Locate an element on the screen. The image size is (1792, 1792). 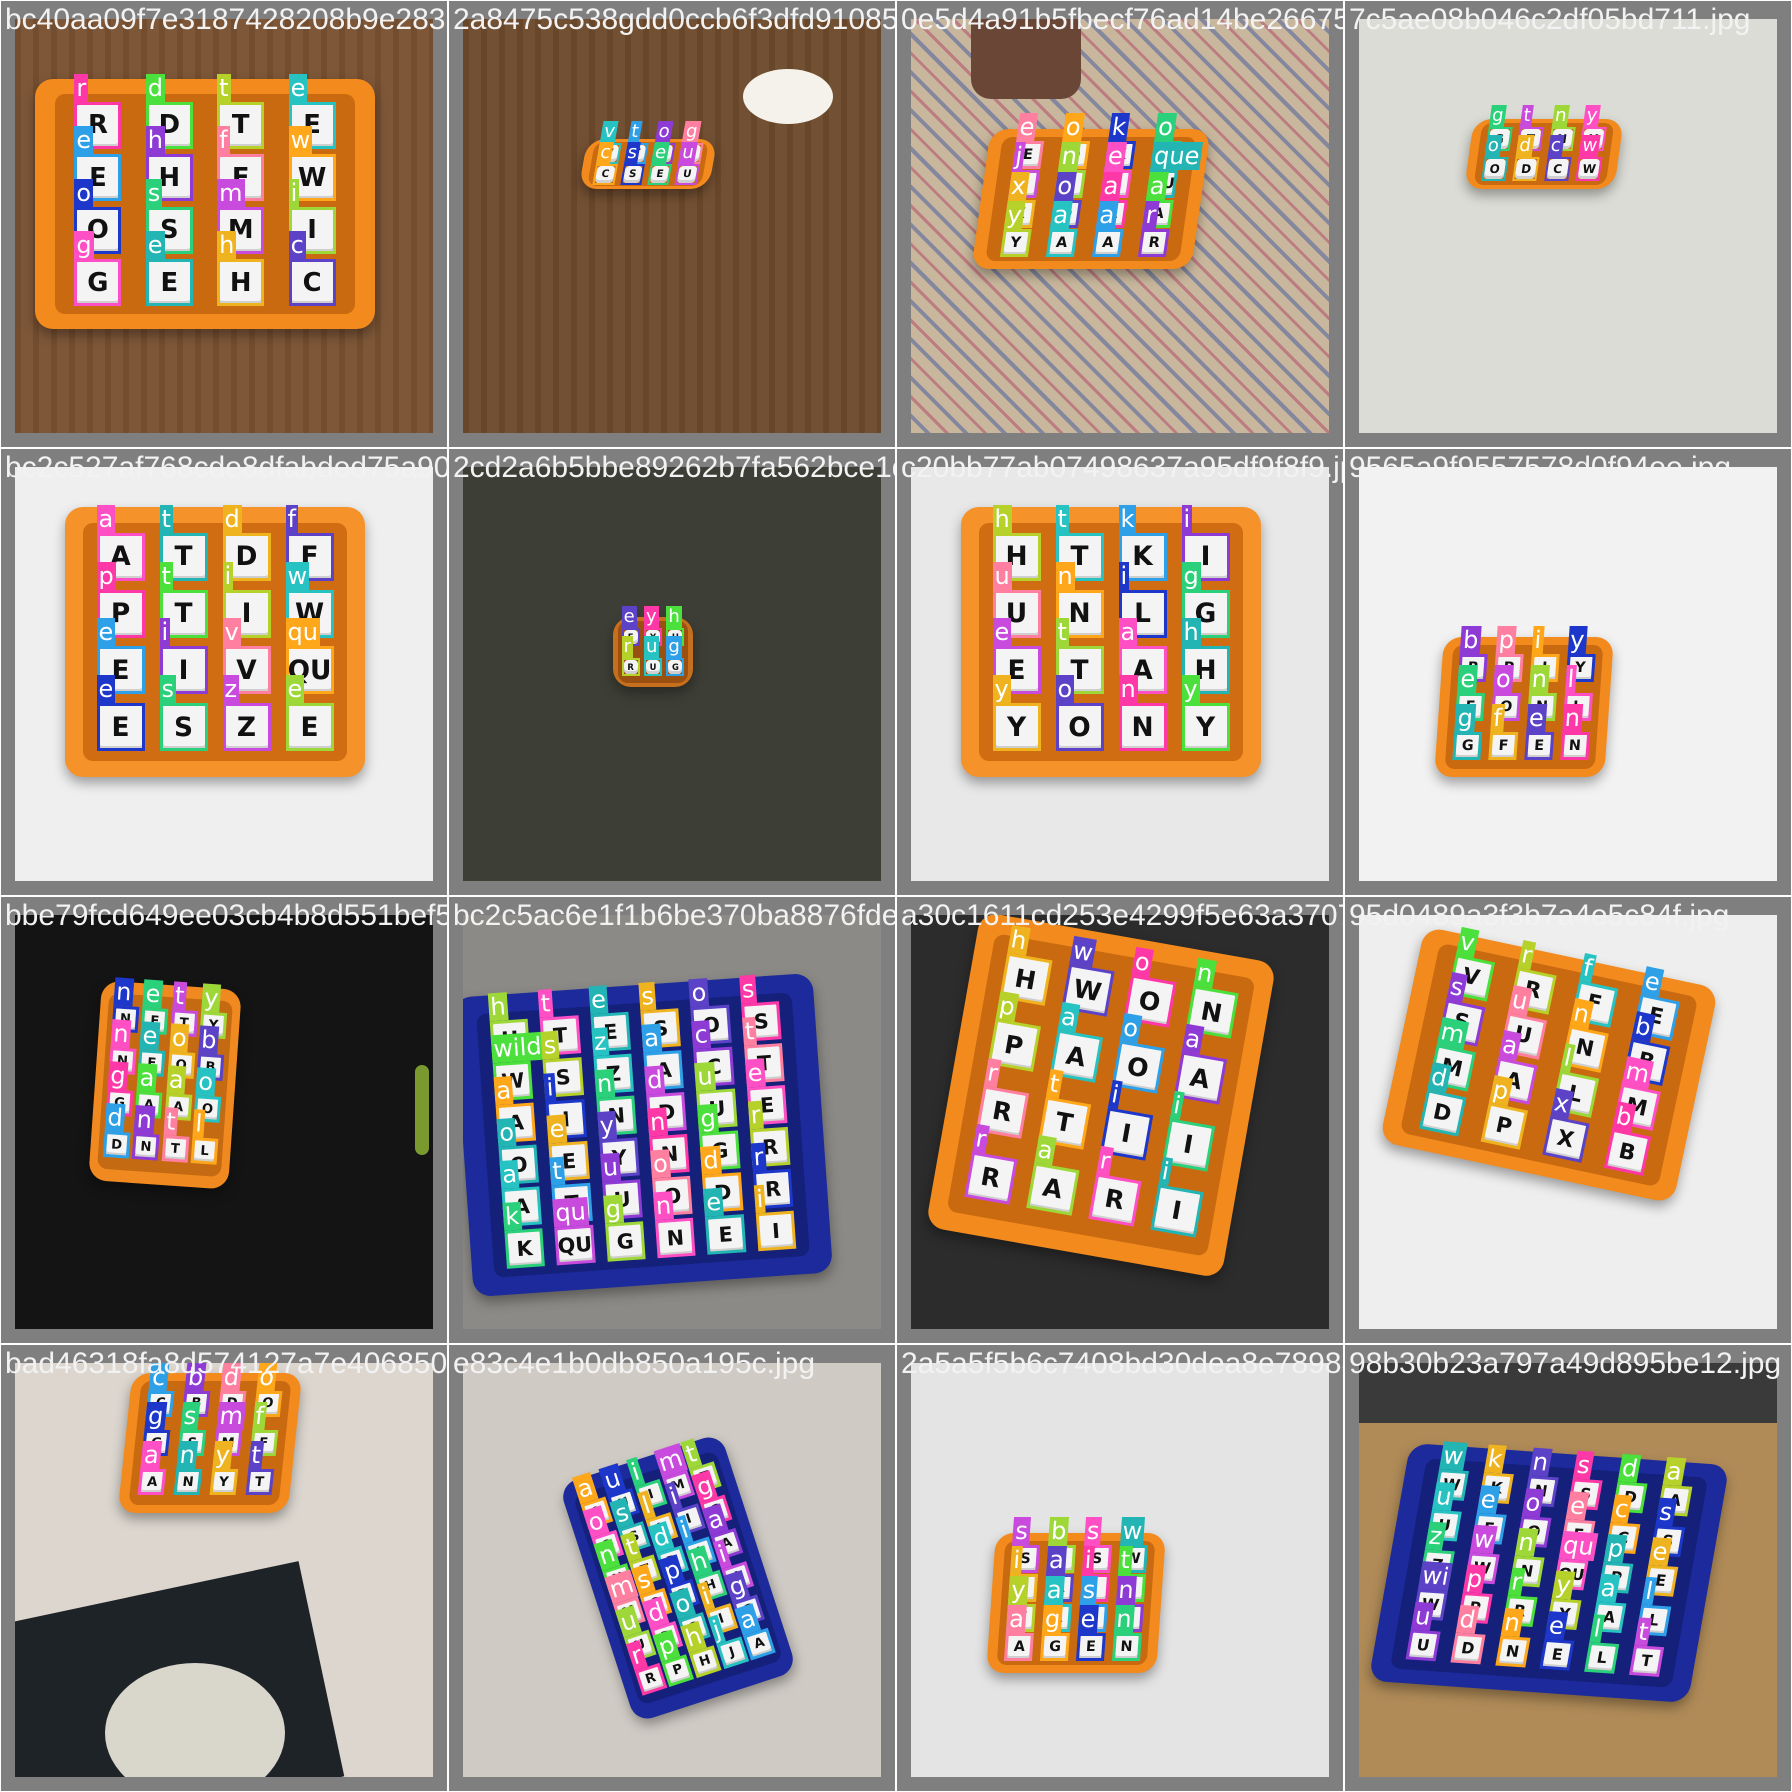
boggle-tray: CcBbDdOoGgSsMmFfAaNnYyTt is located at coordinates (210, 1438).